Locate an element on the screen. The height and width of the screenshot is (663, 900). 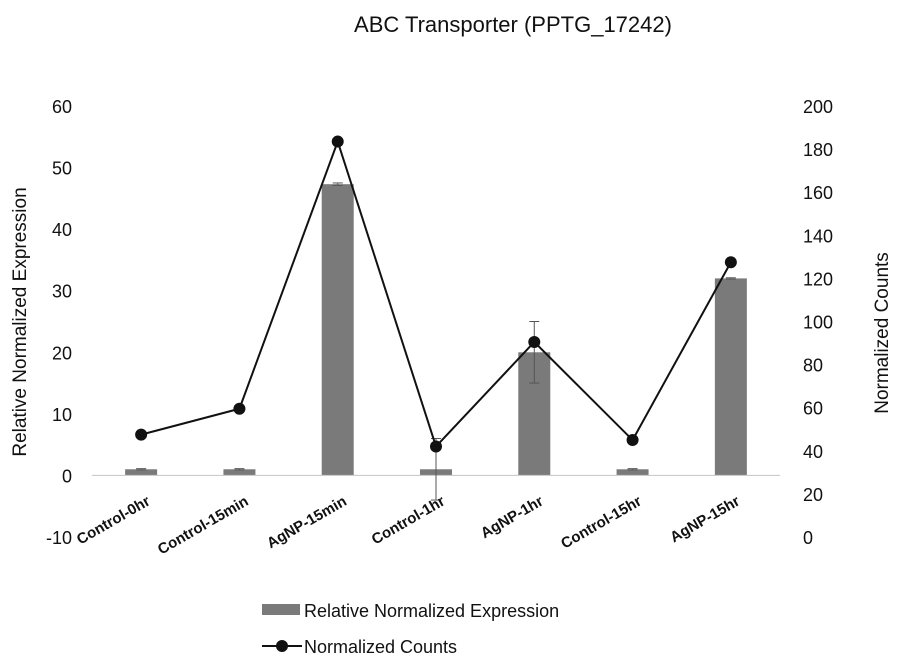
y-tick-left: -10 is located at coordinates (59, 538).